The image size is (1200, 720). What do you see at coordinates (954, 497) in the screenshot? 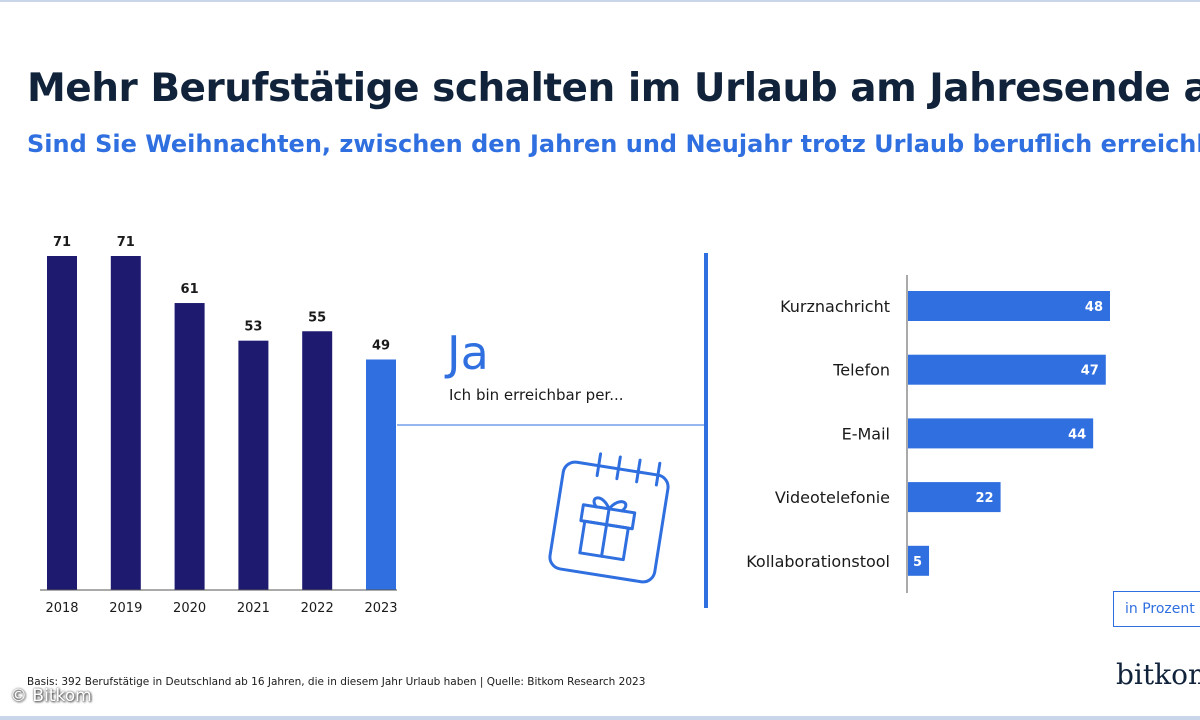
I see `bar-videotelefonie` at bounding box center [954, 497].